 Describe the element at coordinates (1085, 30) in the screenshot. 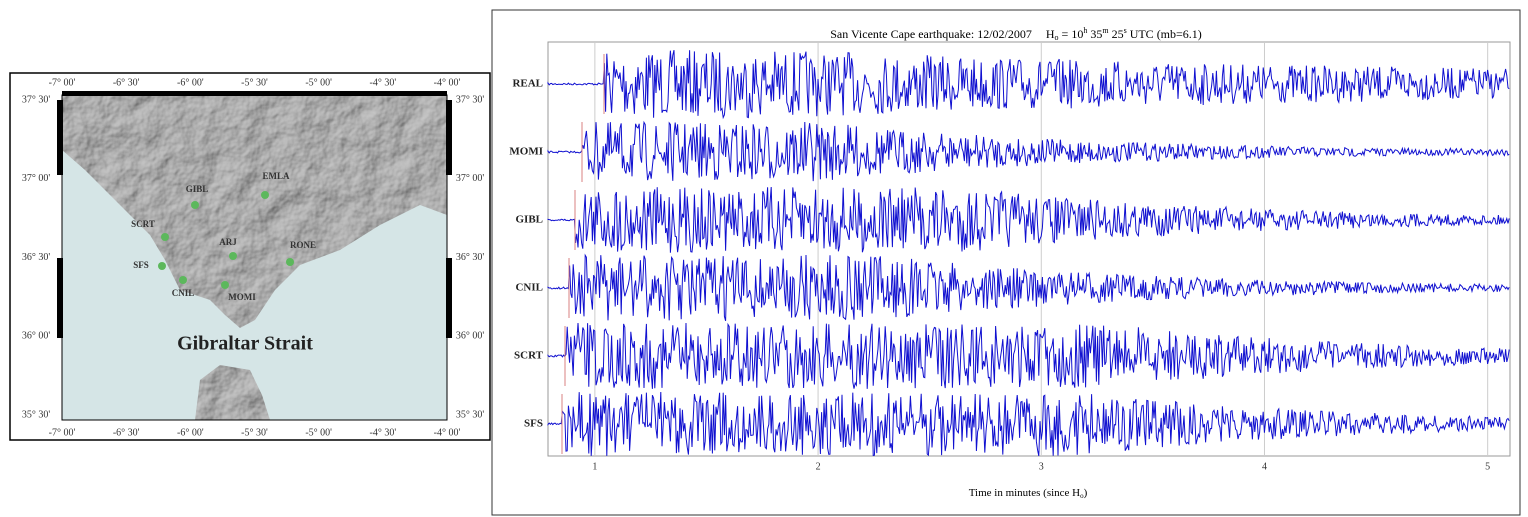

I see `title-text: h` at that location.